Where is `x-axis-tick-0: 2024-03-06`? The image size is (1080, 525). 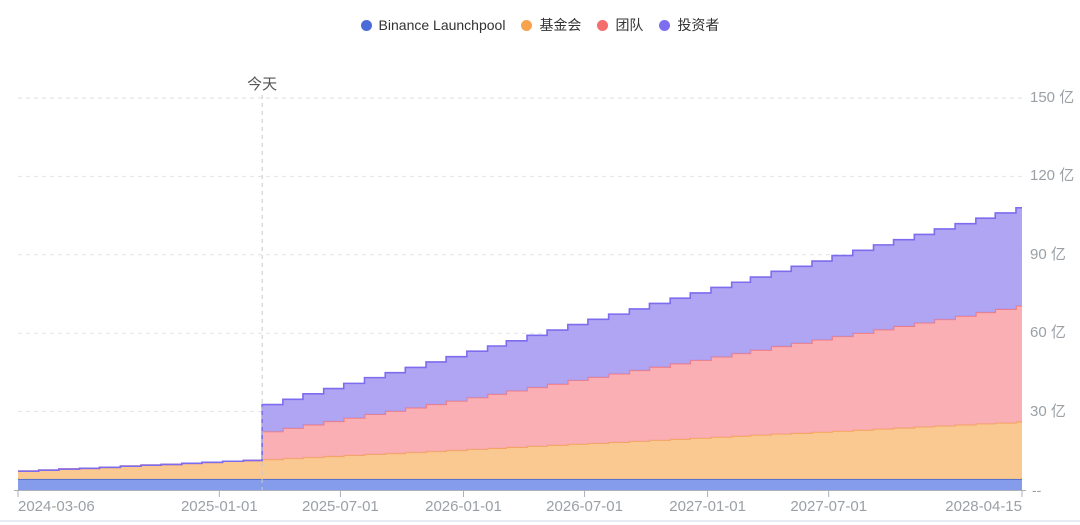
x-axis-tick-0: 2024-03-06 is located at coordinates (56, 506).